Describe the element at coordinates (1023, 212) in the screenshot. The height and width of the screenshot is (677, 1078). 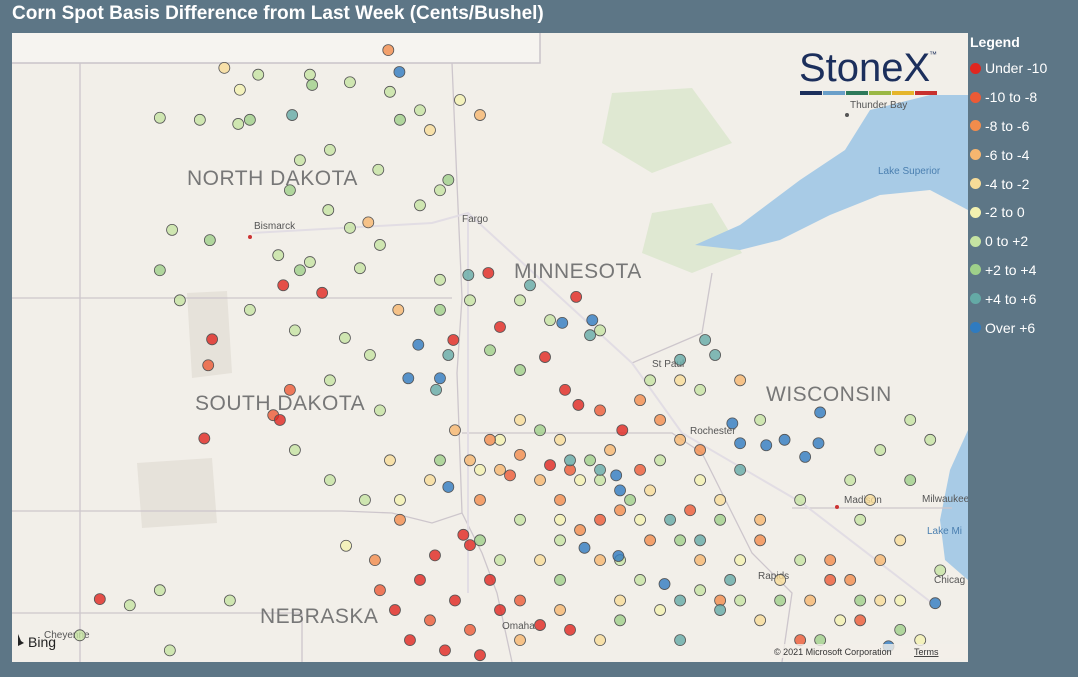
I see `legend-item: -2 to 0` at that location.